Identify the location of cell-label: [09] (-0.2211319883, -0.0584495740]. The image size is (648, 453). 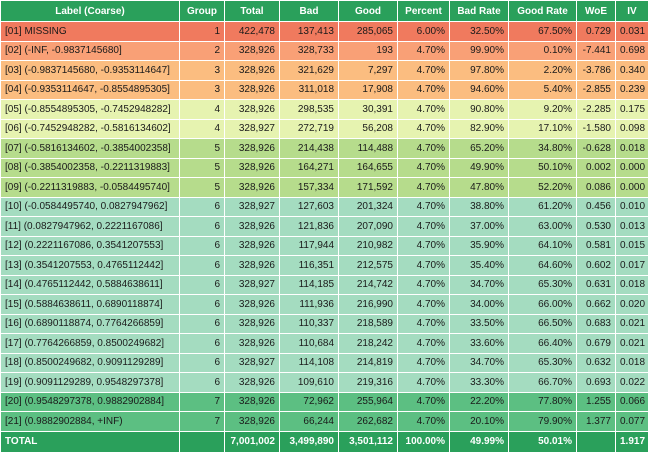
(90, 188).